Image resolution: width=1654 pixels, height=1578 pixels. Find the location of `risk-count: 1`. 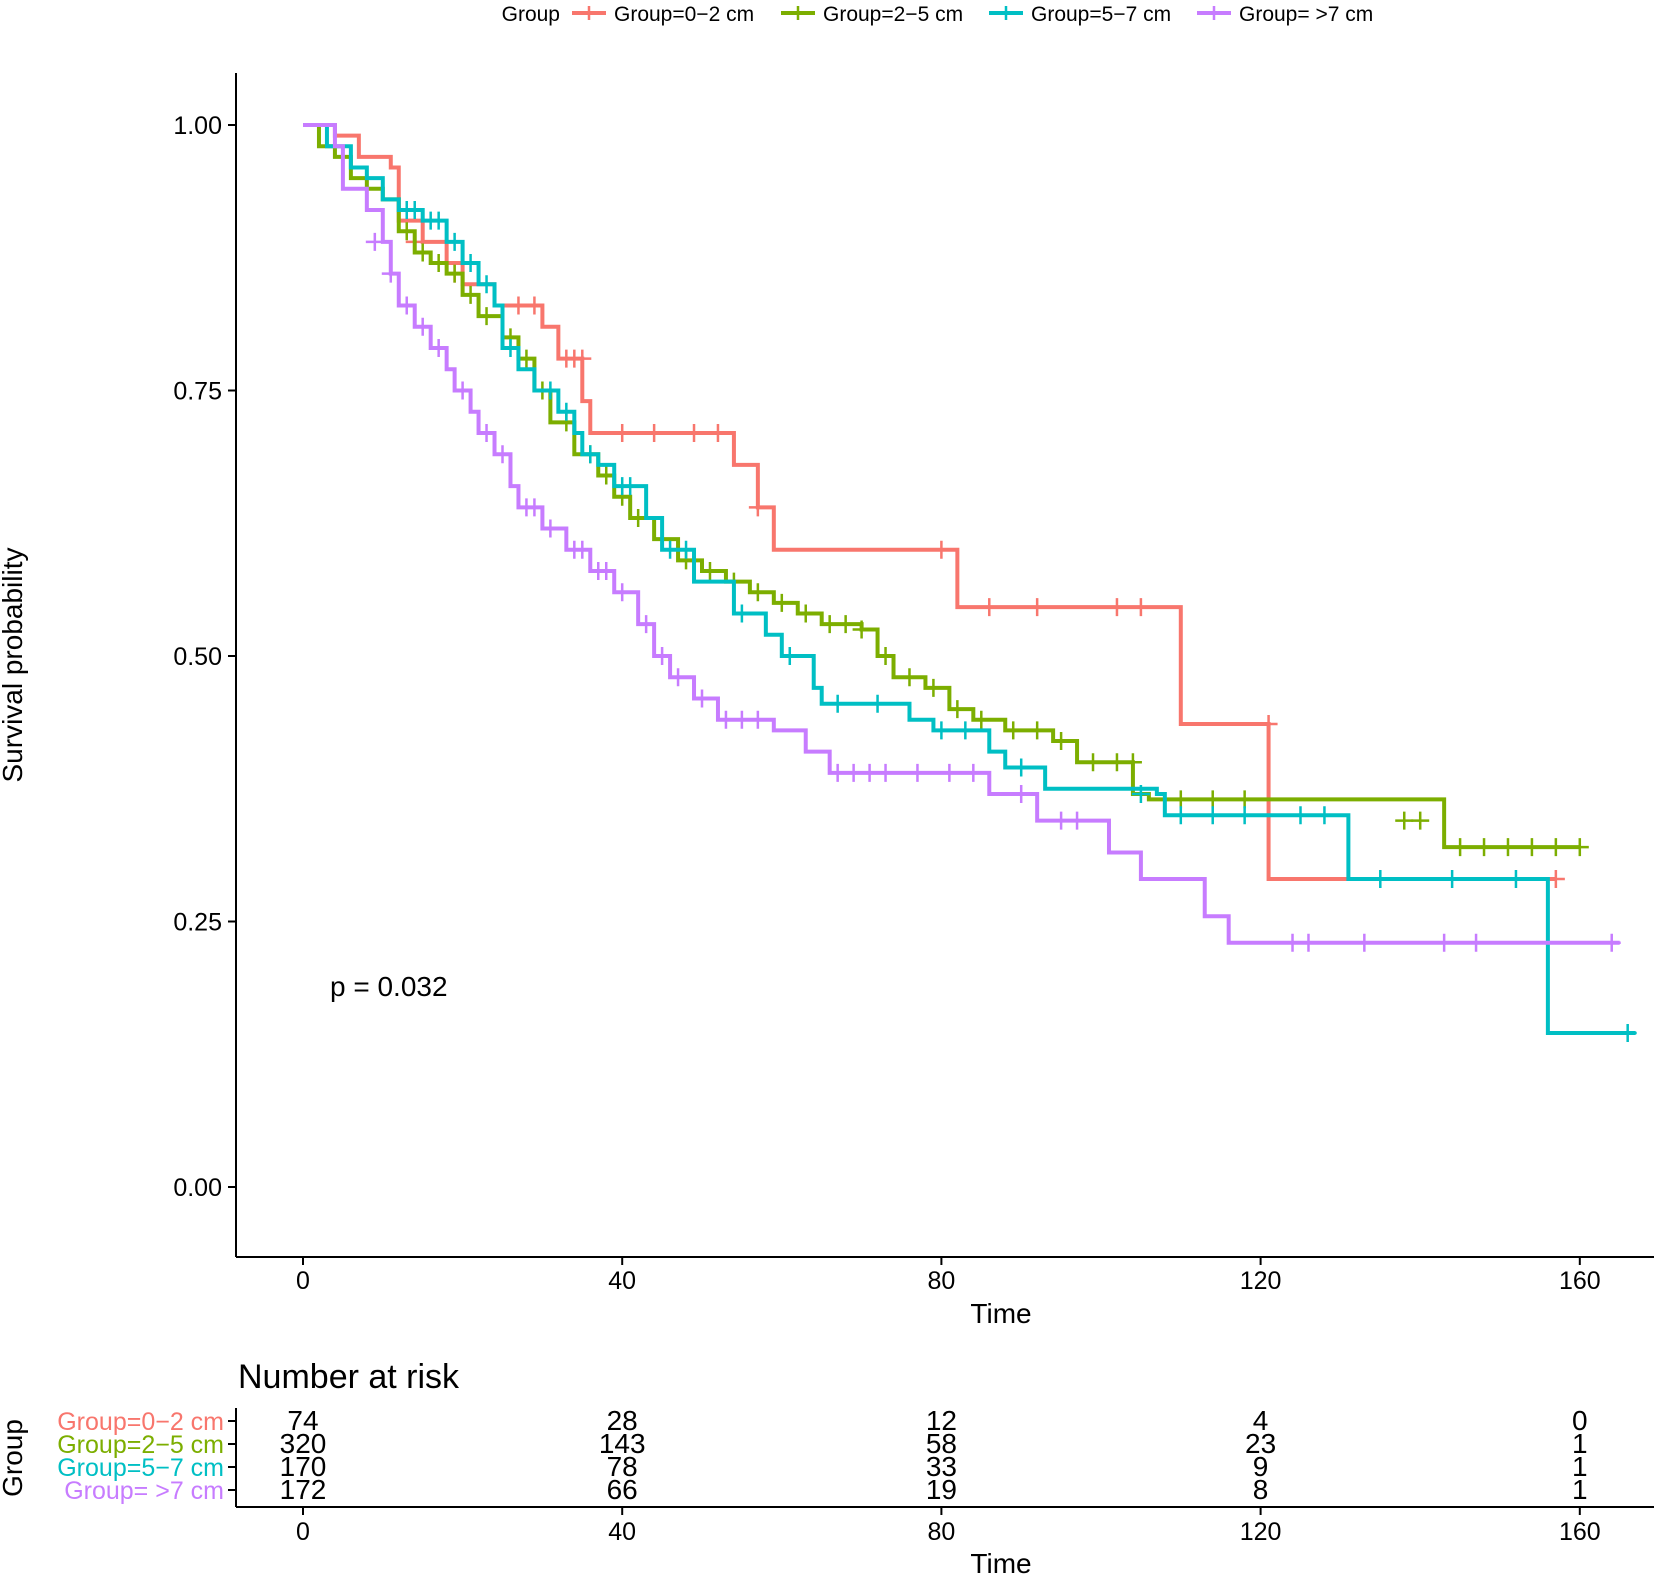

risk-count: 1 is located at coordinates (1580, 1489).